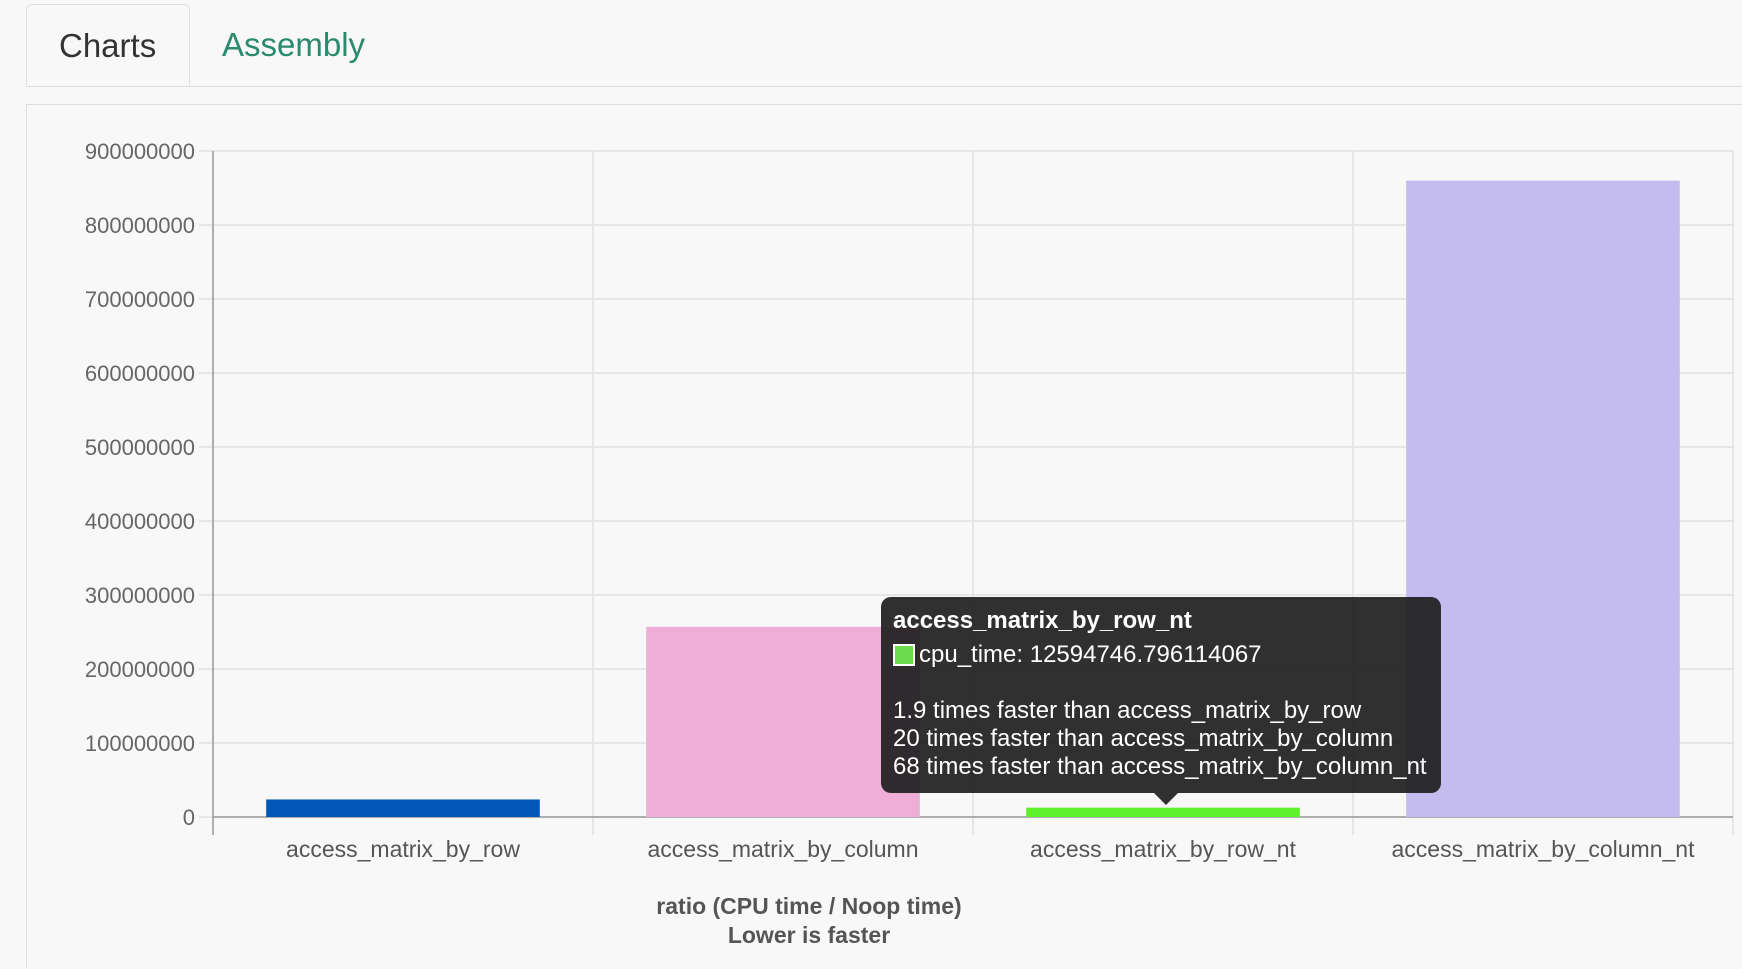 This screenshot has width=1742, height=969. I want to click on y-tick-label: 500000000, so click(140, 447).